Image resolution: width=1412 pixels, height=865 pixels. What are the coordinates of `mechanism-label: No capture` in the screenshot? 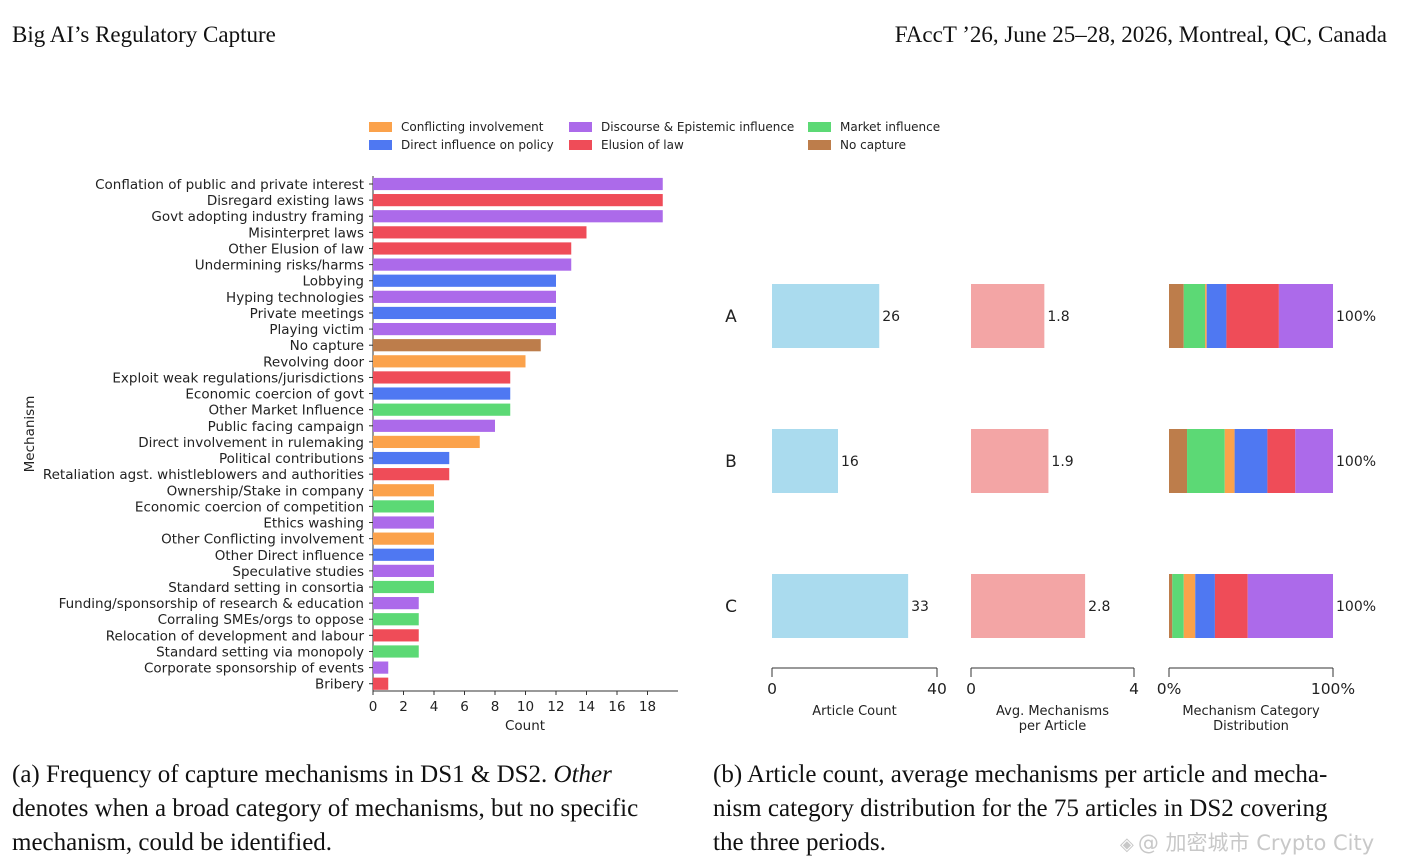 It's located at (327, 346).